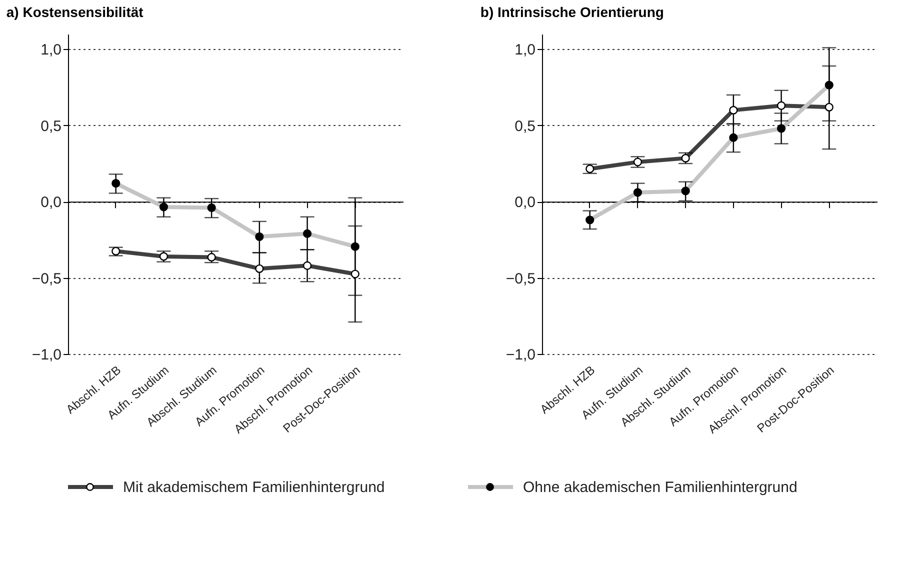 The image size is (897, 586). I want to click on legend-label: Mit akademischem Familienhintergrund, so click(254, 487).